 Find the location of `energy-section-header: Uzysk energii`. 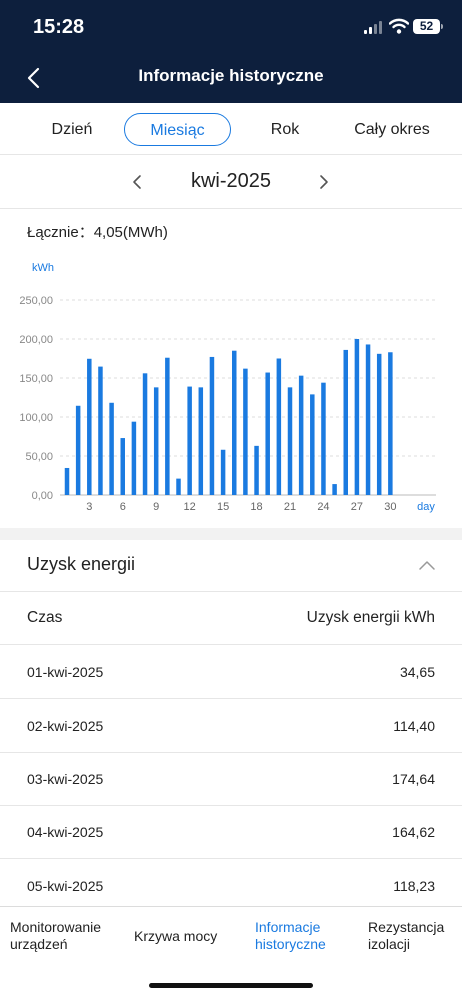

energy-section-header: Uzysk energii is located at coordinates (231, 566).